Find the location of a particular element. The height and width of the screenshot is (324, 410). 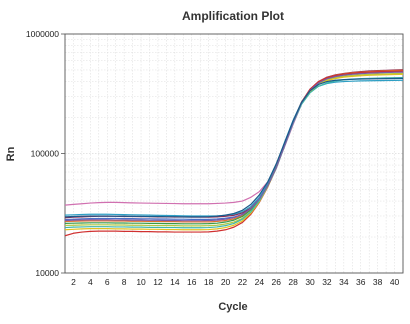

x-tick-label: 34 is located at coordinates (344, 282).